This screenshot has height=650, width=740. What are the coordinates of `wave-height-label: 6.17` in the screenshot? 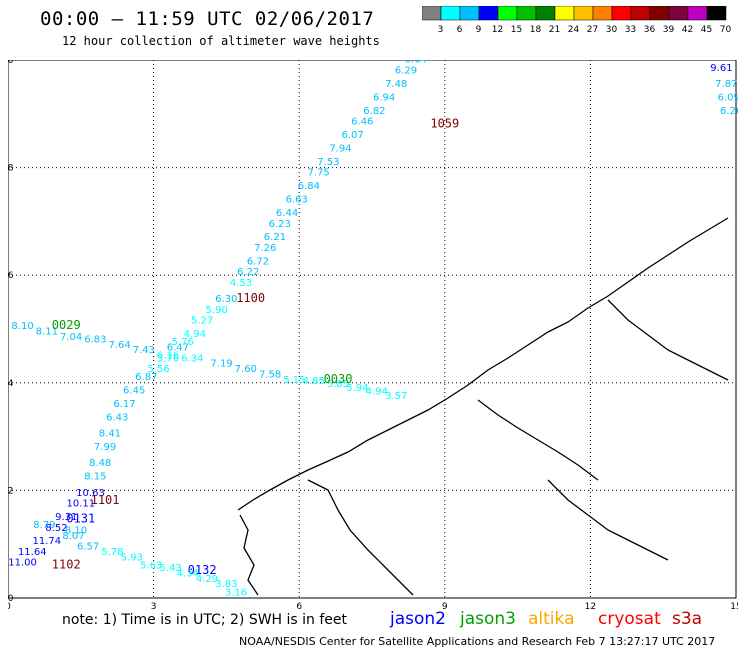 It's located at (124, 404).